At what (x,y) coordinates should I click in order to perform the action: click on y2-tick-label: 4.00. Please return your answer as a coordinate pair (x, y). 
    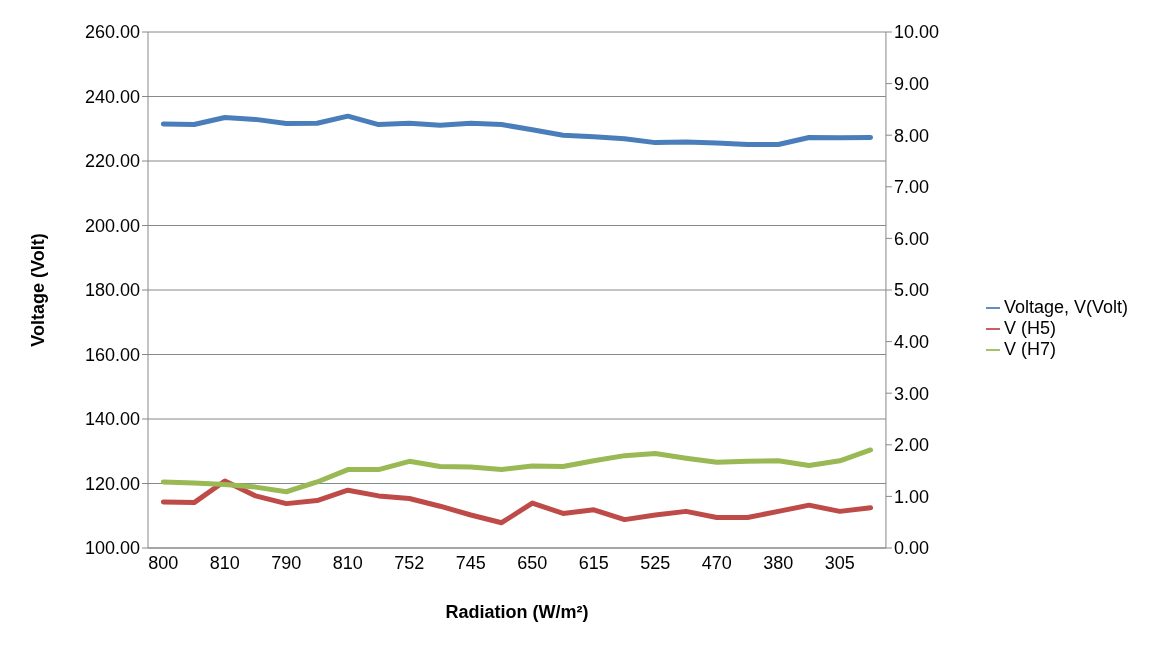
    Looking at the image, I should click on (911, 341).